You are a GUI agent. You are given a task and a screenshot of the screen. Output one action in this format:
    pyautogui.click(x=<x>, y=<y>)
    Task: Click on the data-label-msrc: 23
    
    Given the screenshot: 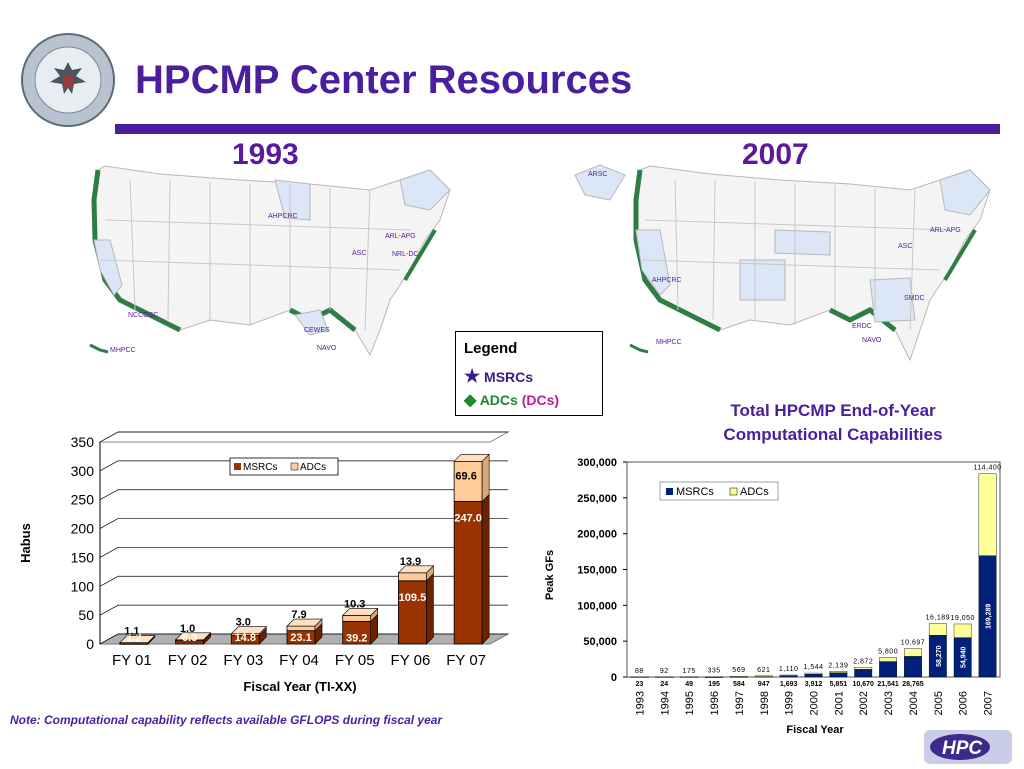 What is the action you would take?
    pyautogui.click(x=640, y=684)
    